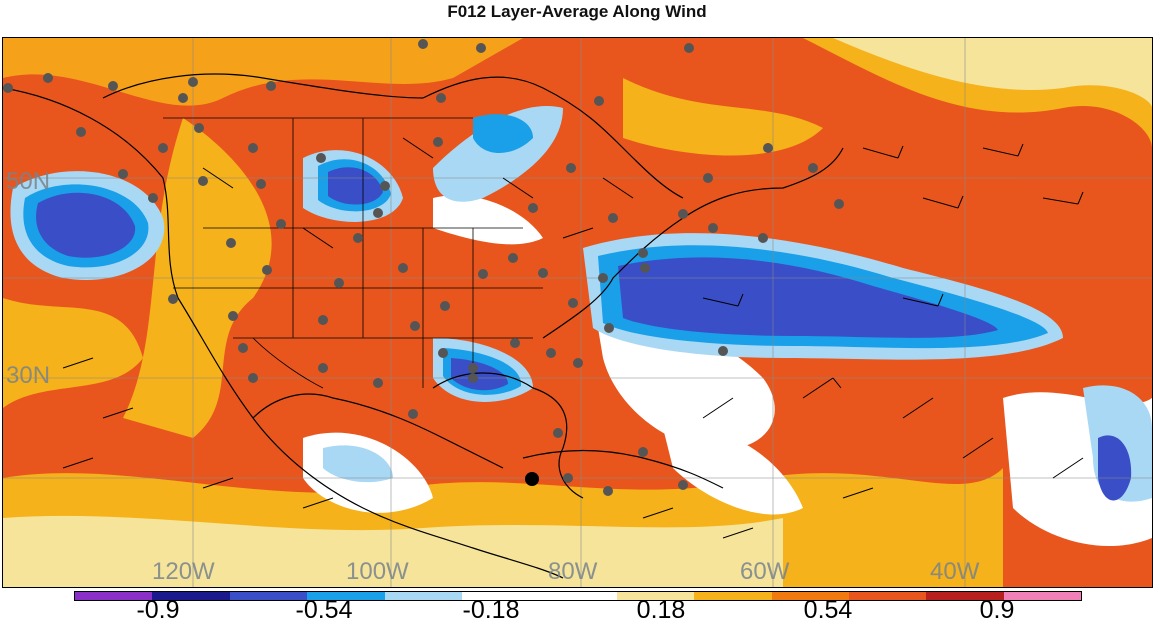  I want to click on highlight-station-marker, so click(532, 479).